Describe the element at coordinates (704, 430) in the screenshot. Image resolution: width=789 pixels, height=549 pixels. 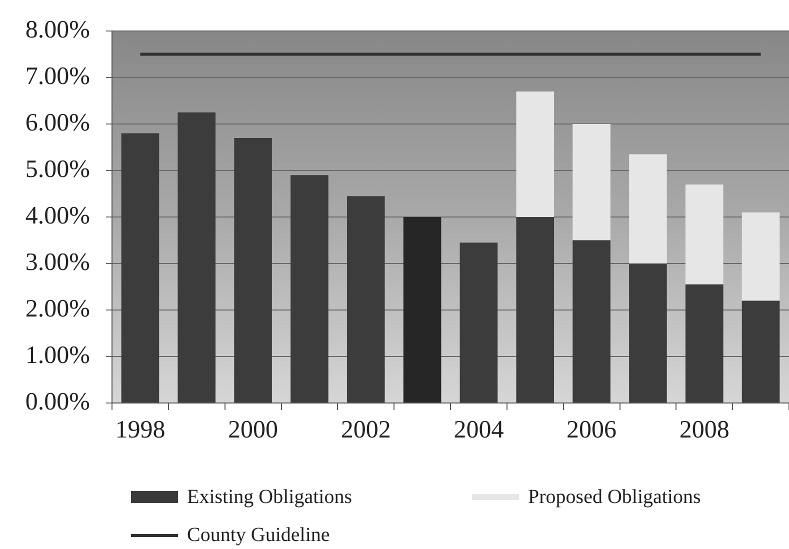
I see `x-tick-label: 2008` at that location.